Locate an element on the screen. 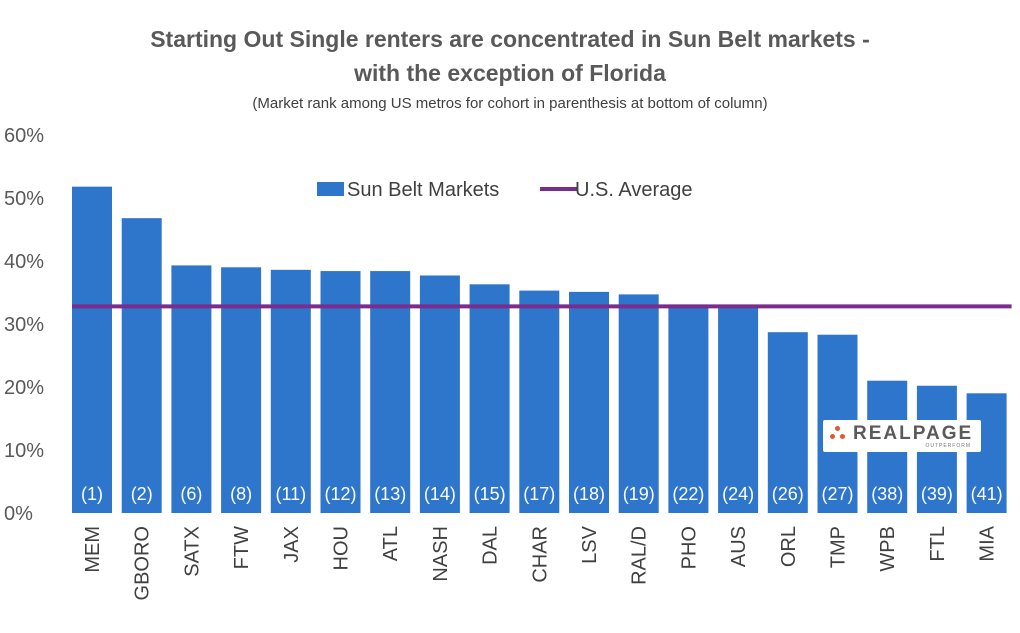  x-tick-label: LSV is located at coordinates (590, 544).